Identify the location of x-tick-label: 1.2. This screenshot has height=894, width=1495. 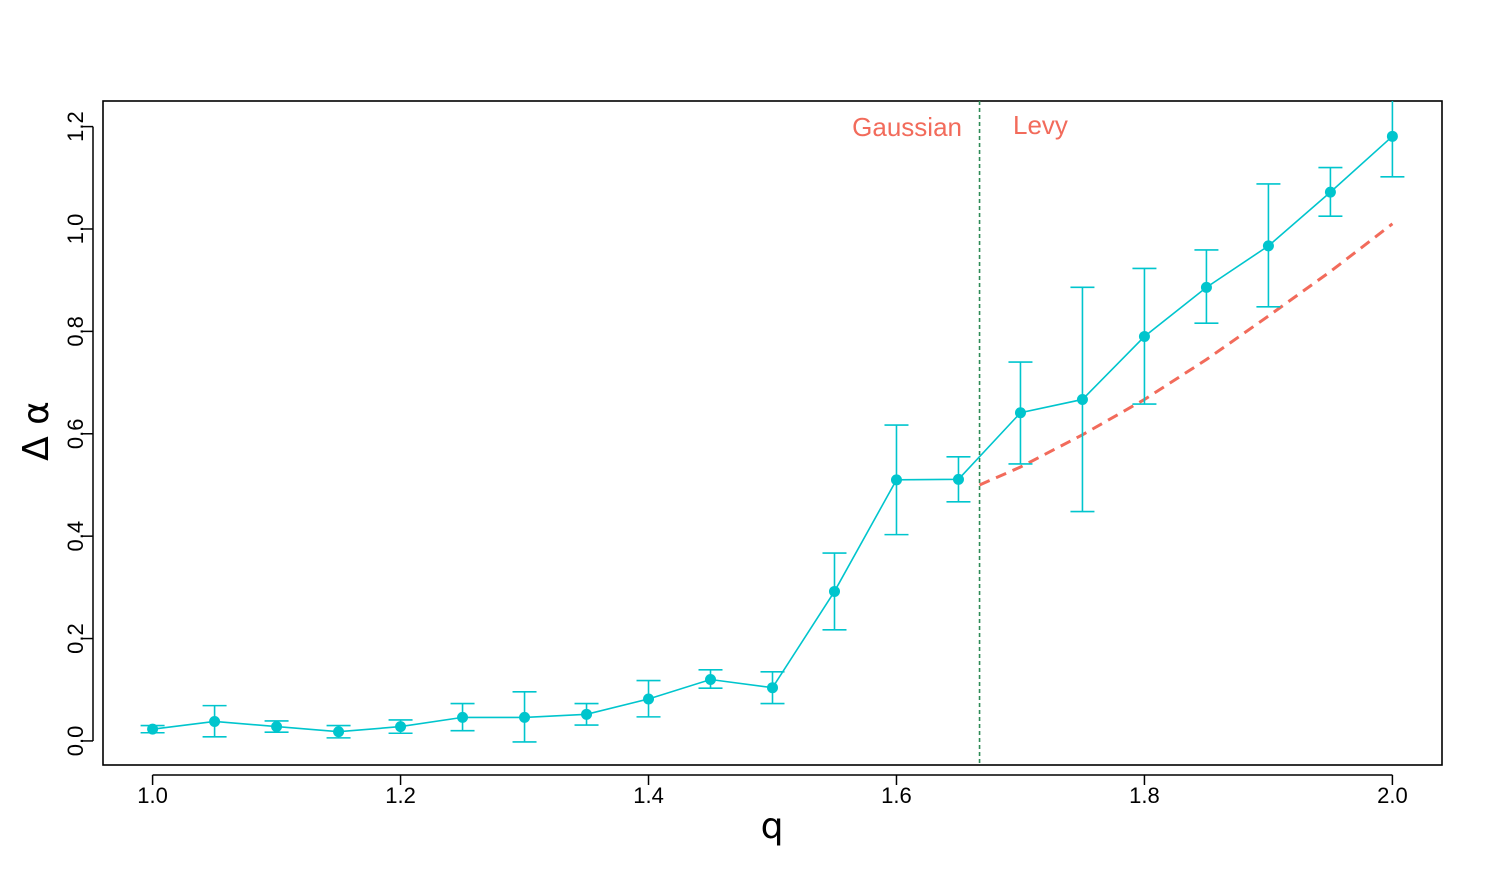
(400, 795).